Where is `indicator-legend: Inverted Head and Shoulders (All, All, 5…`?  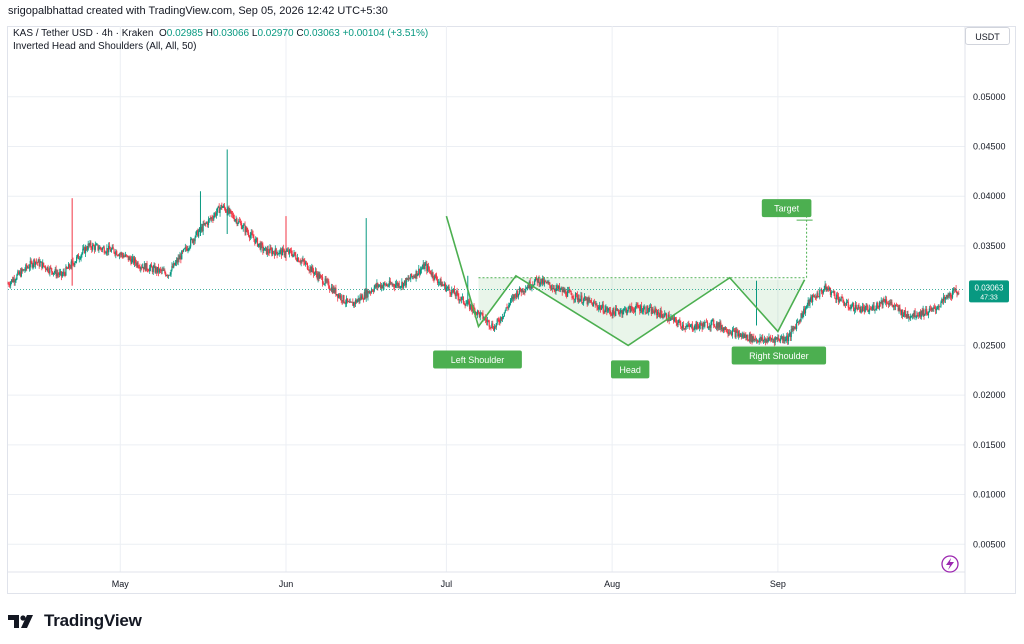
indicator-legend: Inverted Head and Shoulders (All, All, 5… is located at coordinates (105, 46).